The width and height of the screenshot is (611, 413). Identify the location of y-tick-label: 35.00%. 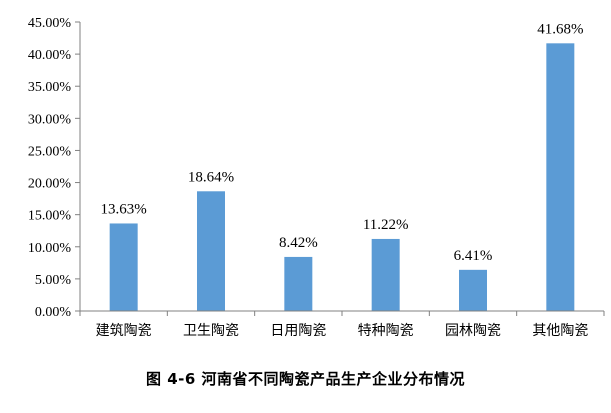
(50, 87).